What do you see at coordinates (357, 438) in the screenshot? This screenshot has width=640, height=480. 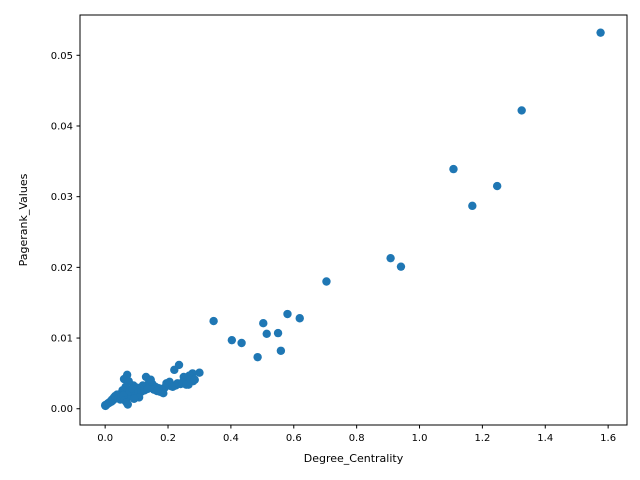 I see `x-tick-label: 0.8` at bounding box center [357, 438].